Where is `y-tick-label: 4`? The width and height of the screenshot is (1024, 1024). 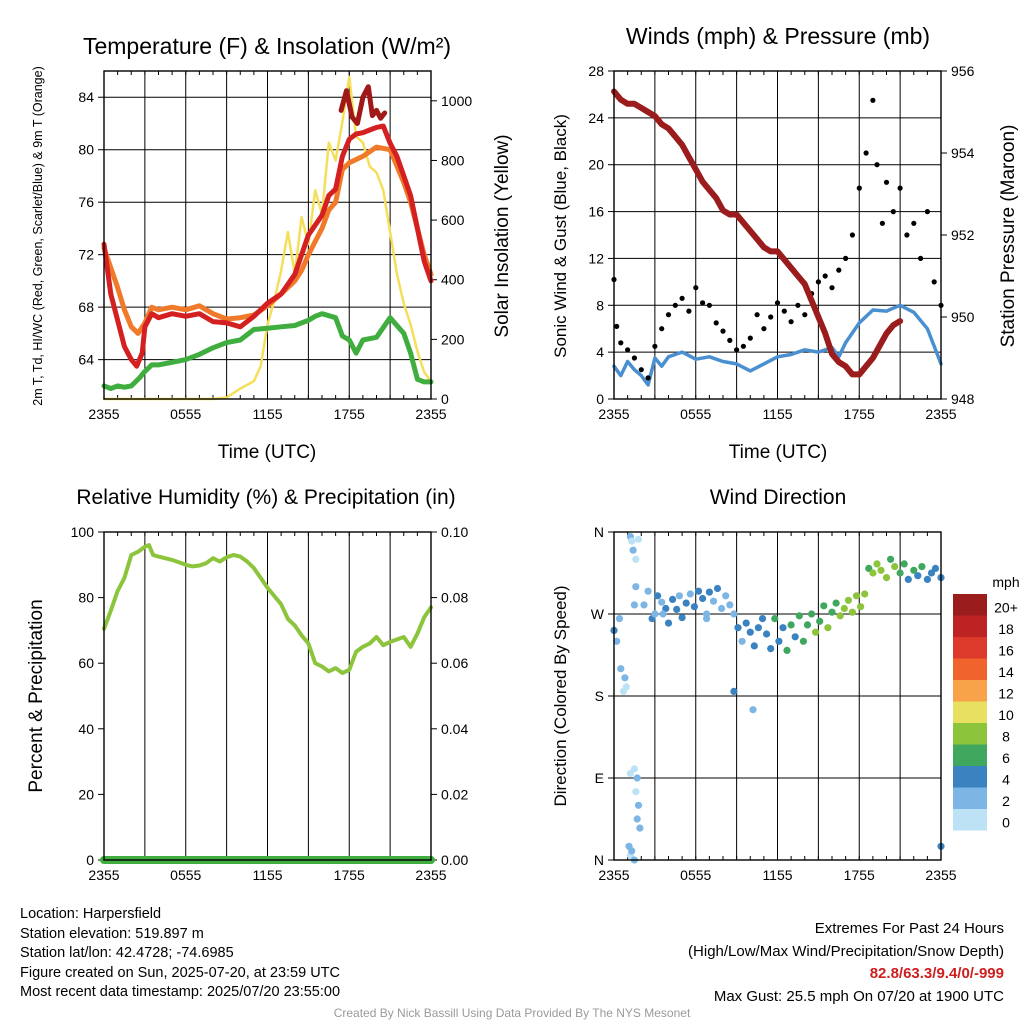 y-tick-label: 4 is located at coordinates (600, 352).